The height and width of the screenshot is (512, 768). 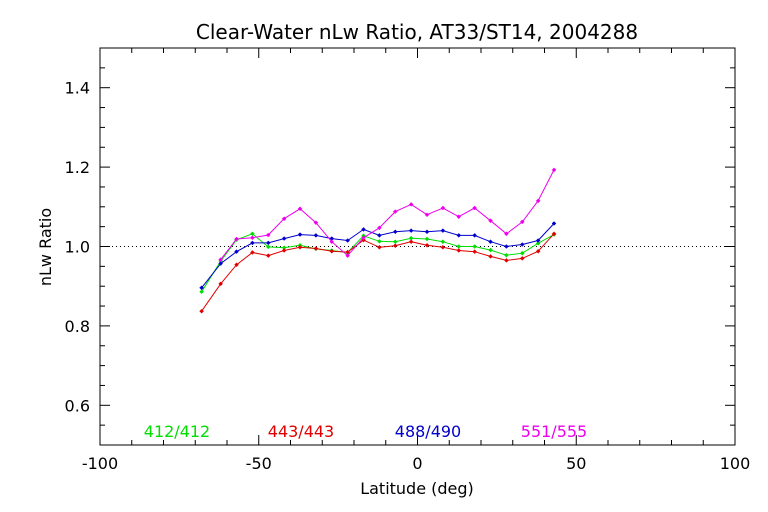 I want to click on x-tick-label: 0, so click(x=417, y=463).